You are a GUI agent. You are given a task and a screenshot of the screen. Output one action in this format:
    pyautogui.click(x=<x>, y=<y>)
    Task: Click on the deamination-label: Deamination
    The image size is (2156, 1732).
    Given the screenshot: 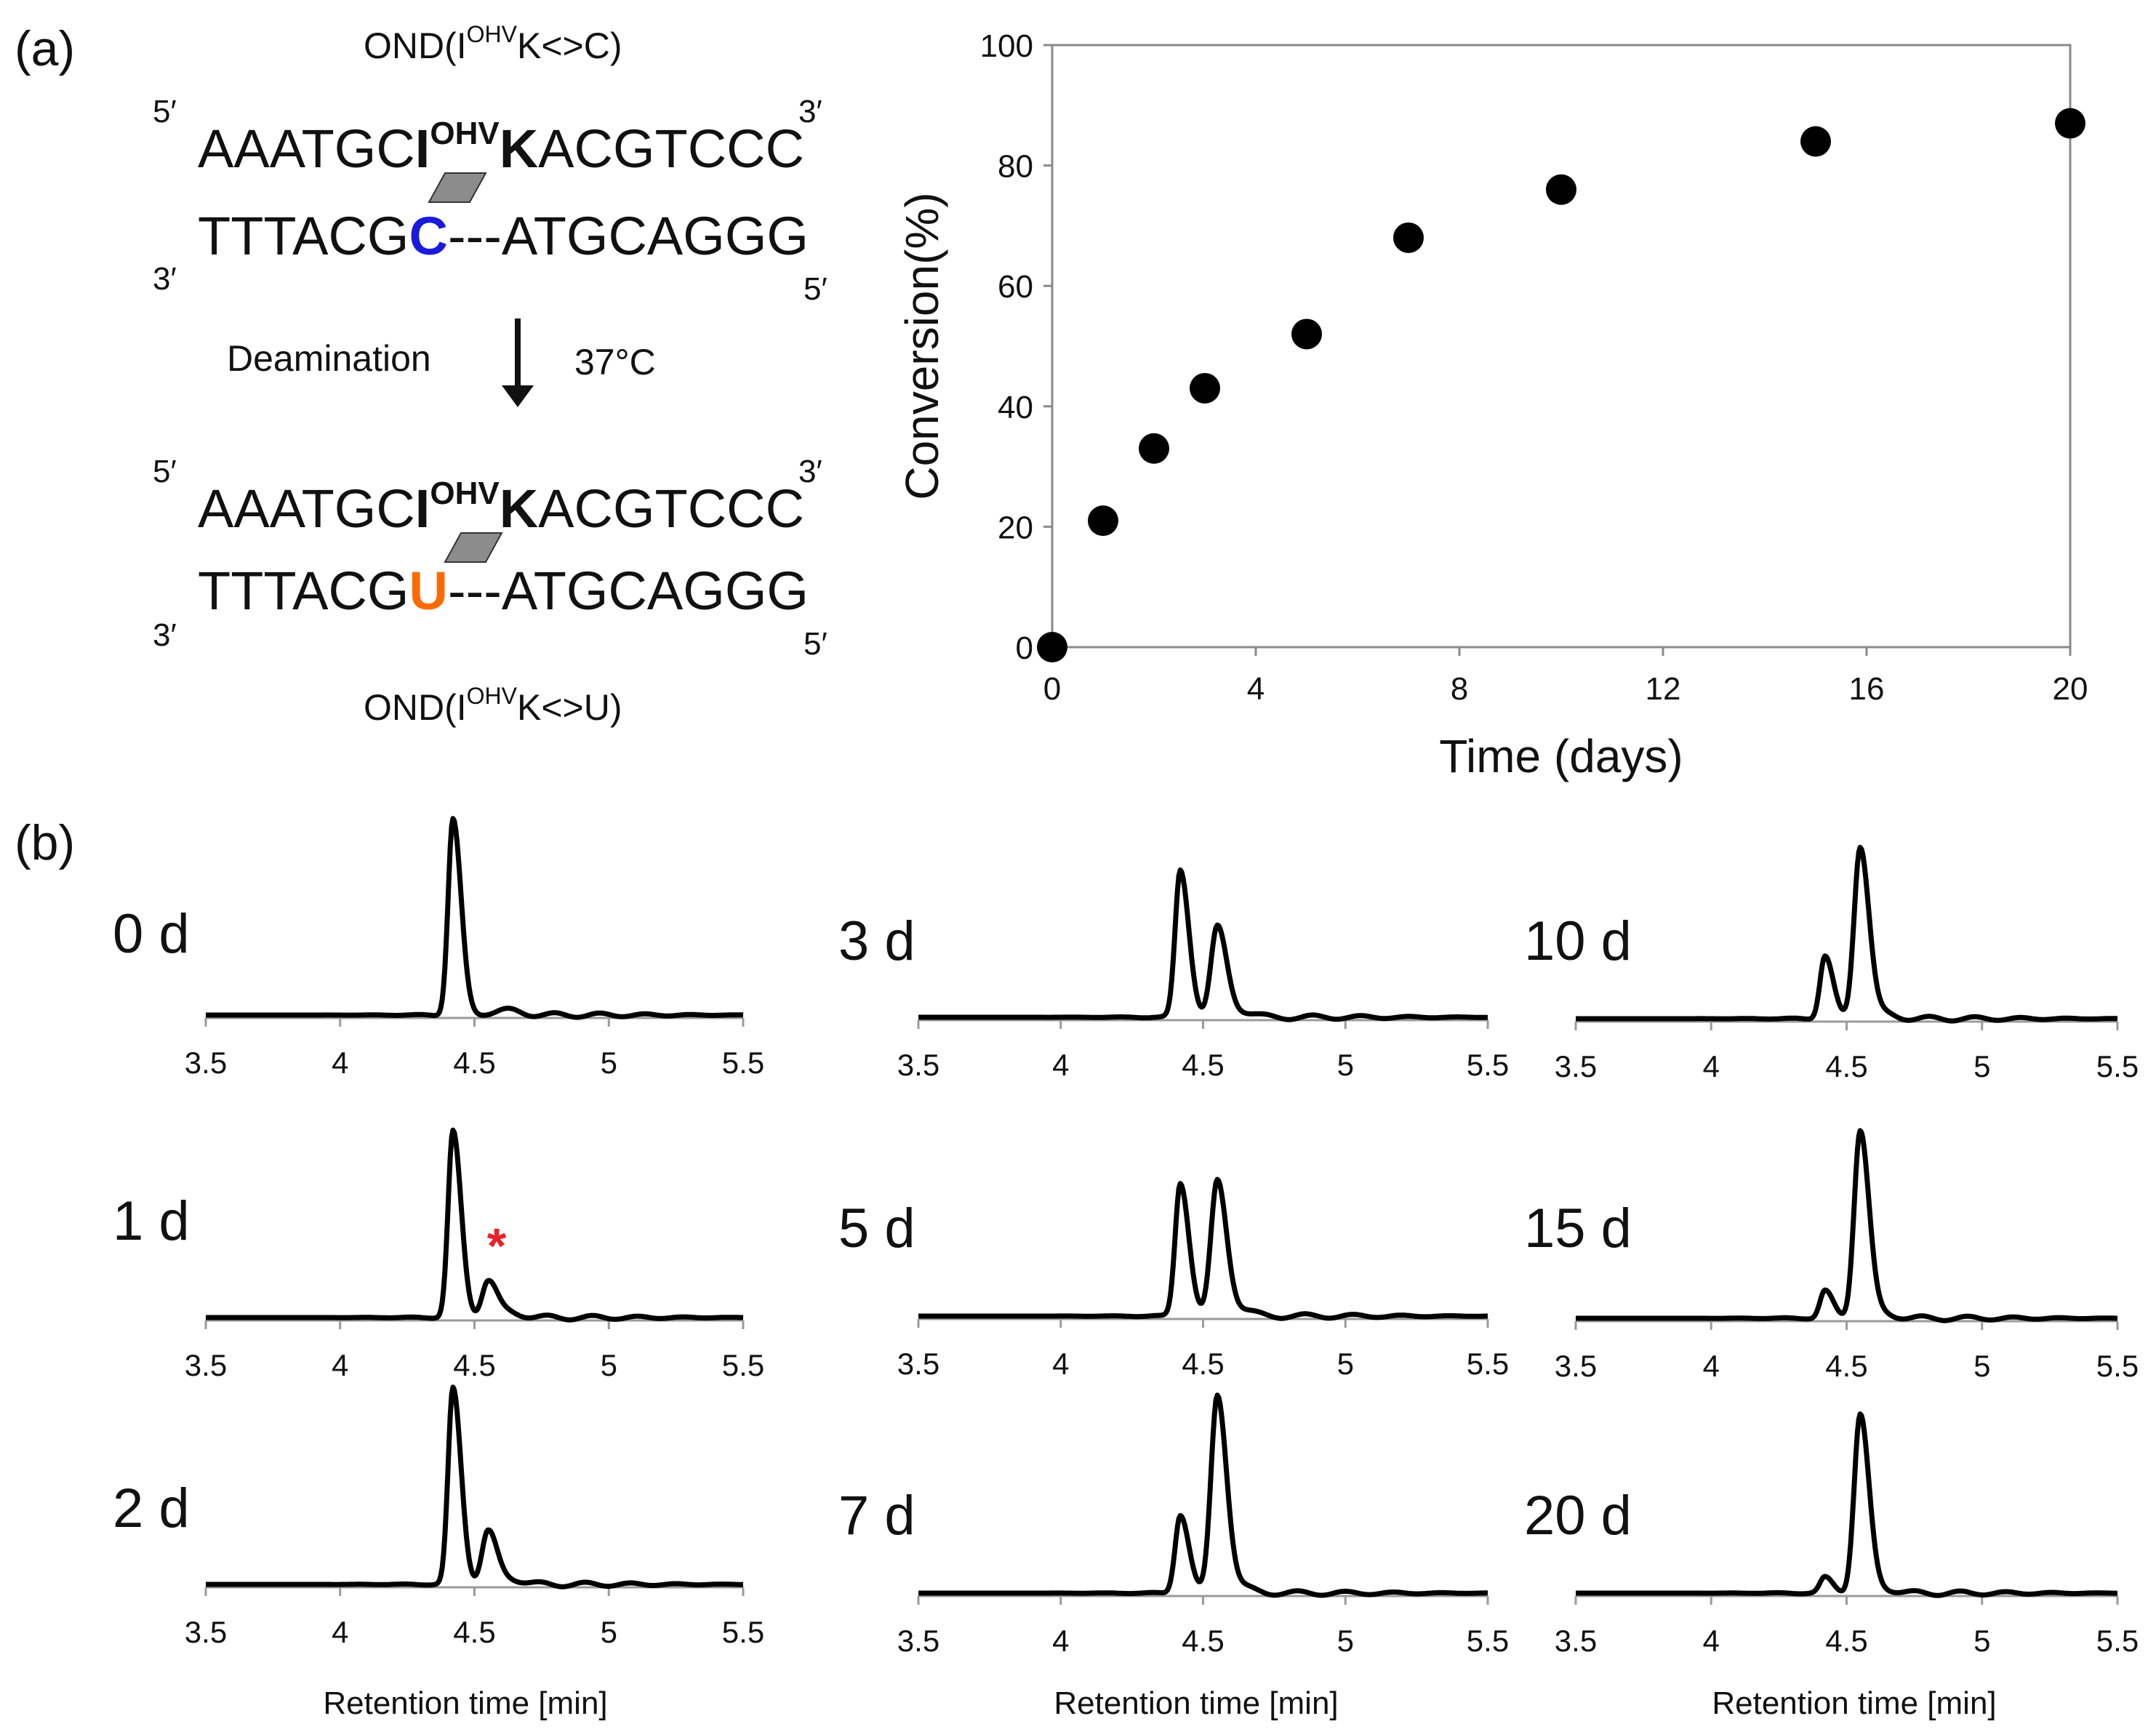 What is the action you would take?
    pyautogui.click(x=329, y=358)
    